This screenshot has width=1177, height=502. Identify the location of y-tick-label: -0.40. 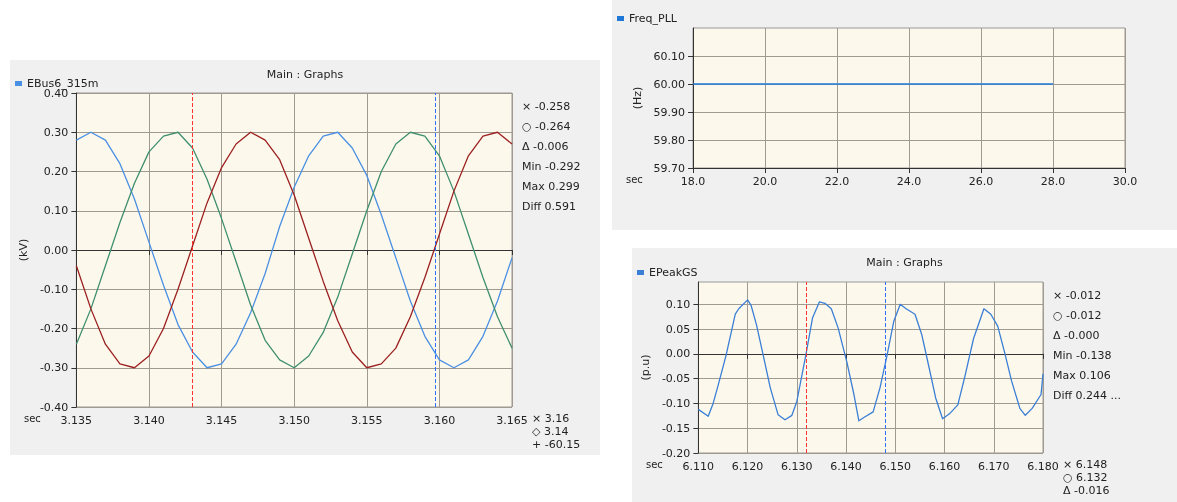
(54, 407).